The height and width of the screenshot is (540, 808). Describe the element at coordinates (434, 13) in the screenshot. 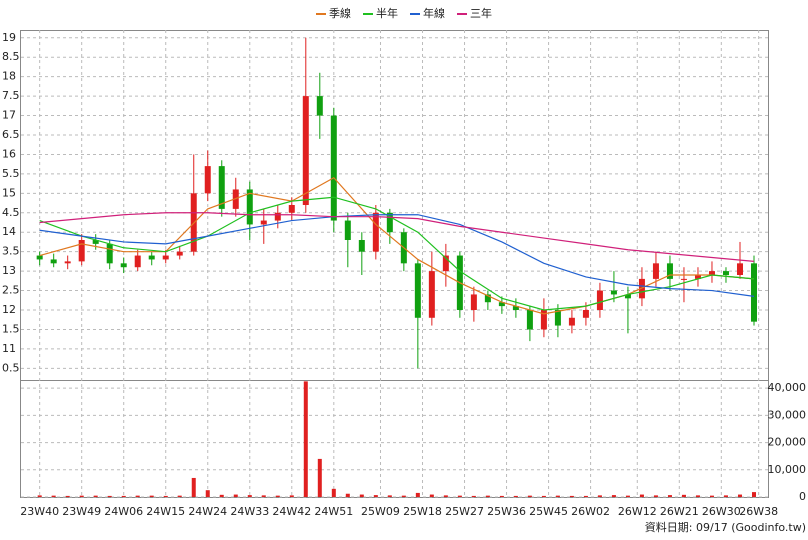

I see `legend-label: 年線` at that location.